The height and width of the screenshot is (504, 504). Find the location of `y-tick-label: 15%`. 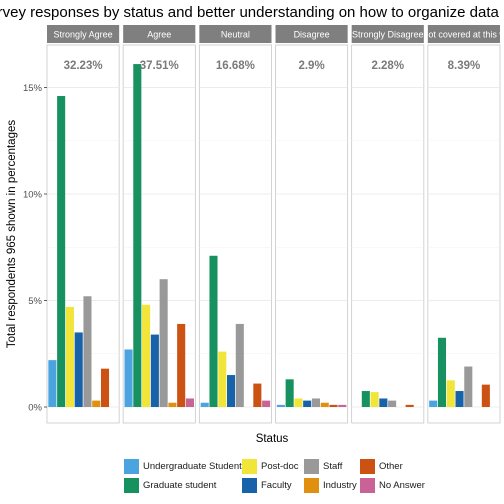

y-tick-label: 15% is located at coordinates (33, 88).